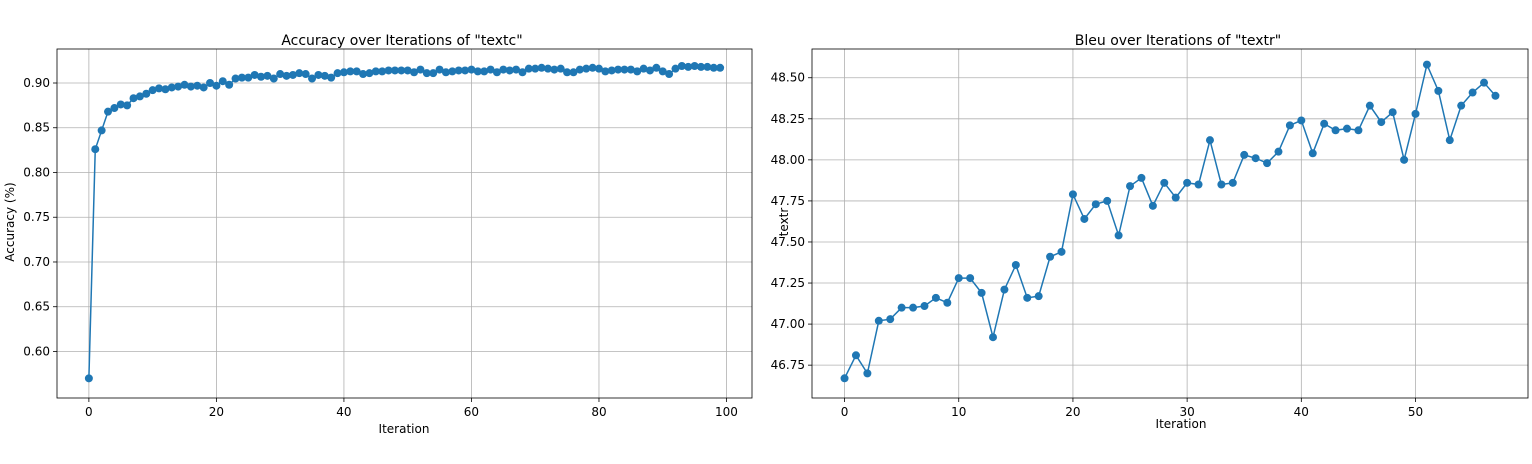  I want to click on y-tick-label: 0.85, so click(36, 128).